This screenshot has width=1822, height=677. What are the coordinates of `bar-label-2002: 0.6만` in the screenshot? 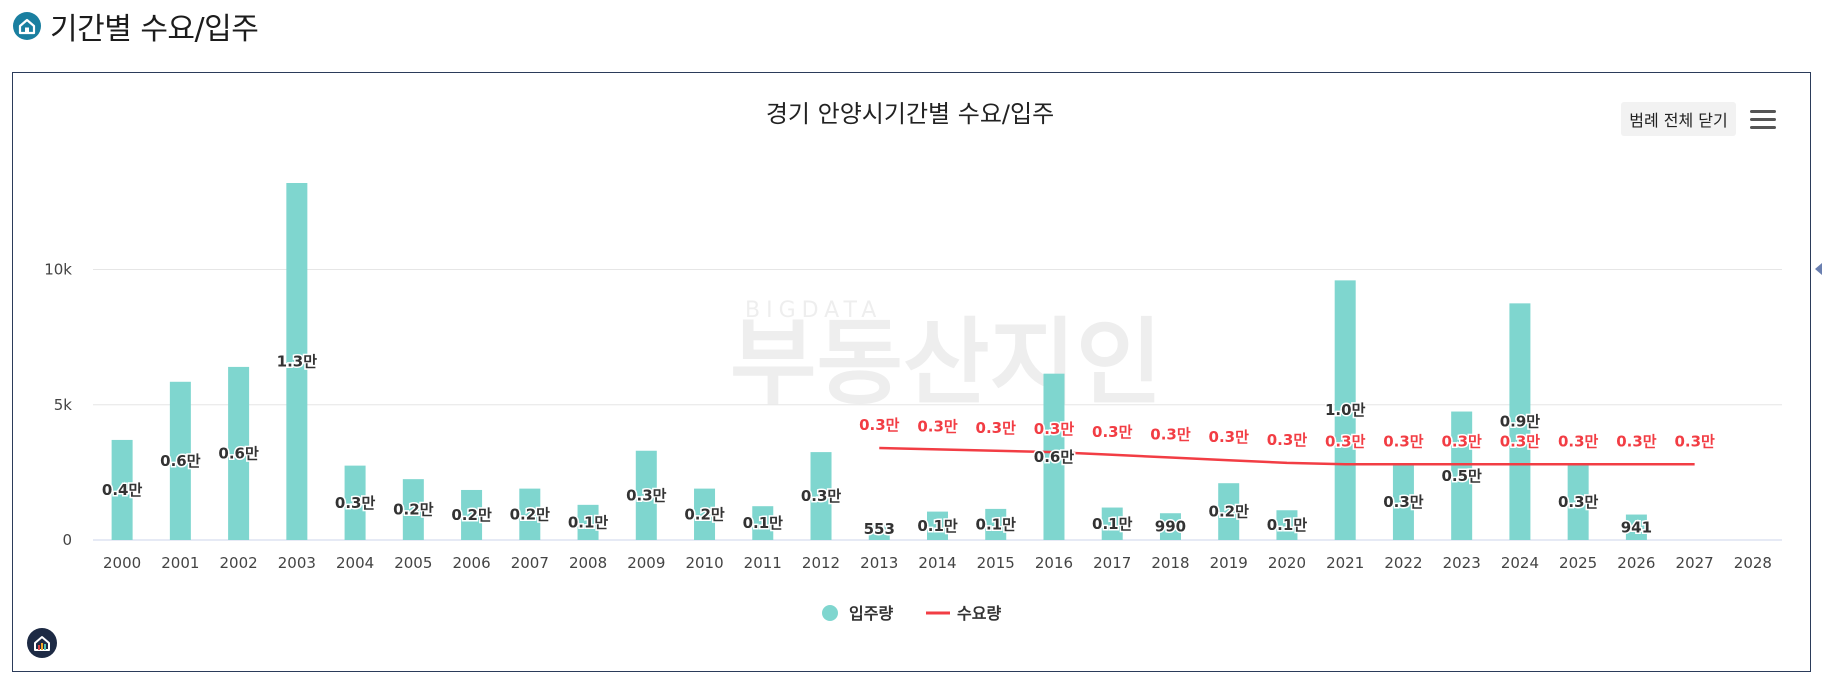 It's located at (238, 453).